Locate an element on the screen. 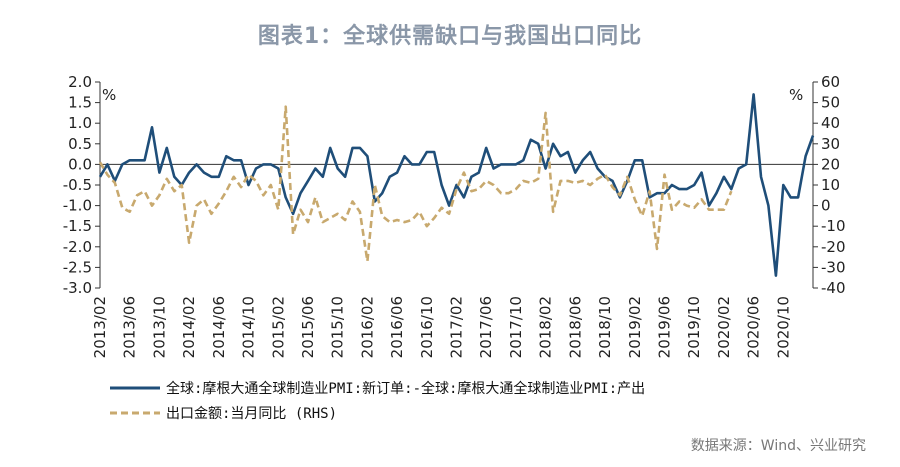 This screenshot has width=900, height=467. left-tick-label: 1.5 is located at coordinates (80, 103).